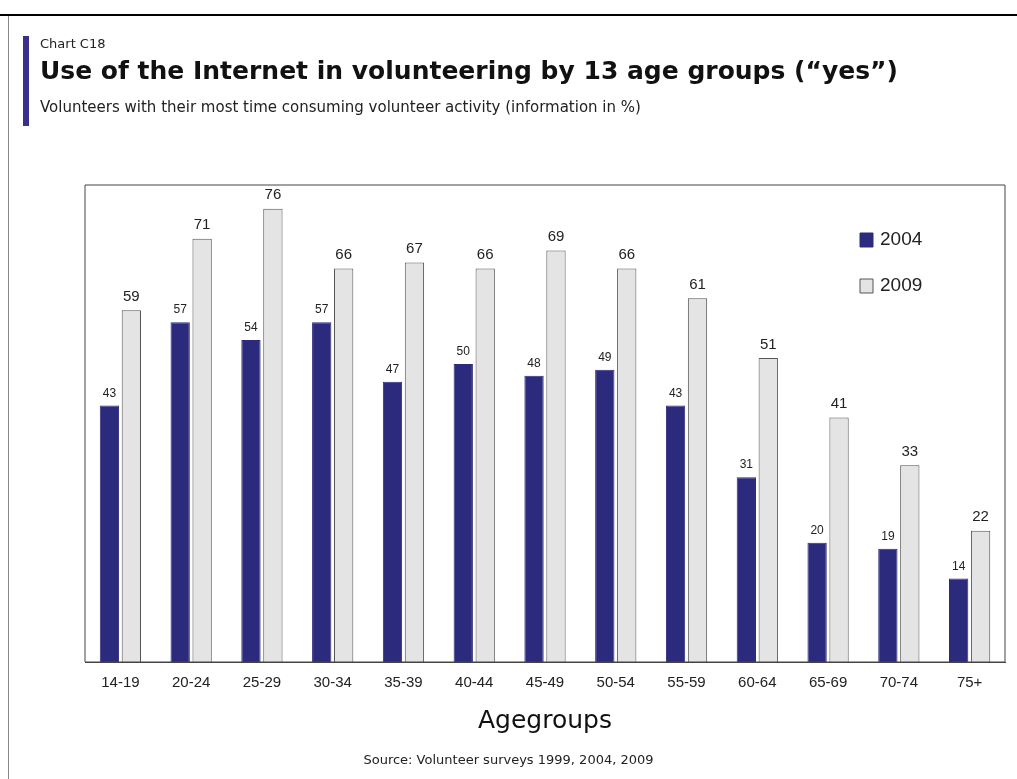 The image size is (1017, 779). Describe the element at coordinates (73, 43) in the screenshot. I see `caption: Chart C18` at that location.